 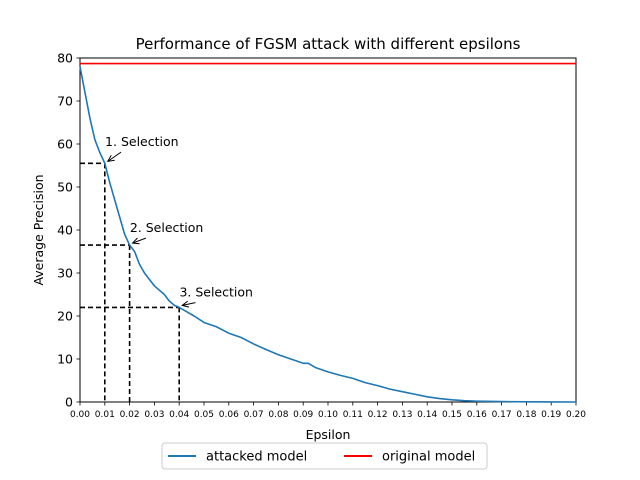 I want to click on x-tick-label: 0.14, so click(x=427, y=415).